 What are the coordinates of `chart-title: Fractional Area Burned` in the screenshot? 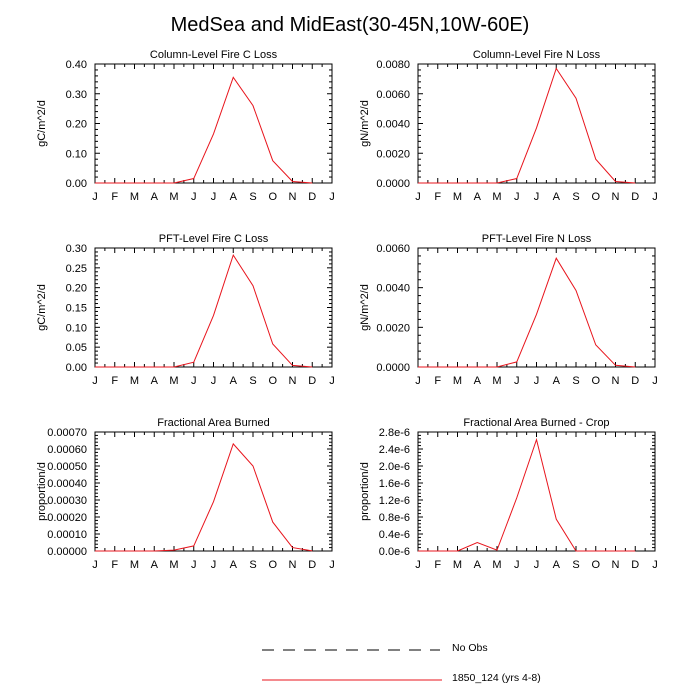 It's located at (213, 423).